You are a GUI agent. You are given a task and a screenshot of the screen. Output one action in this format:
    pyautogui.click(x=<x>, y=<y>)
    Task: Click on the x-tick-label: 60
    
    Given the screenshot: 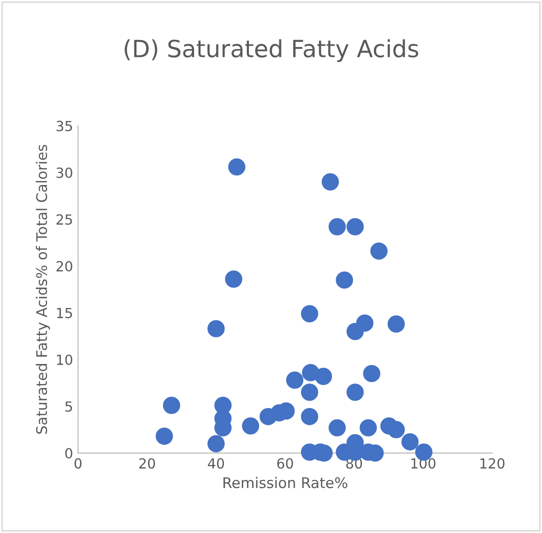 What is the action you would take?
    pyautogui.click(x=285, y=463)
    